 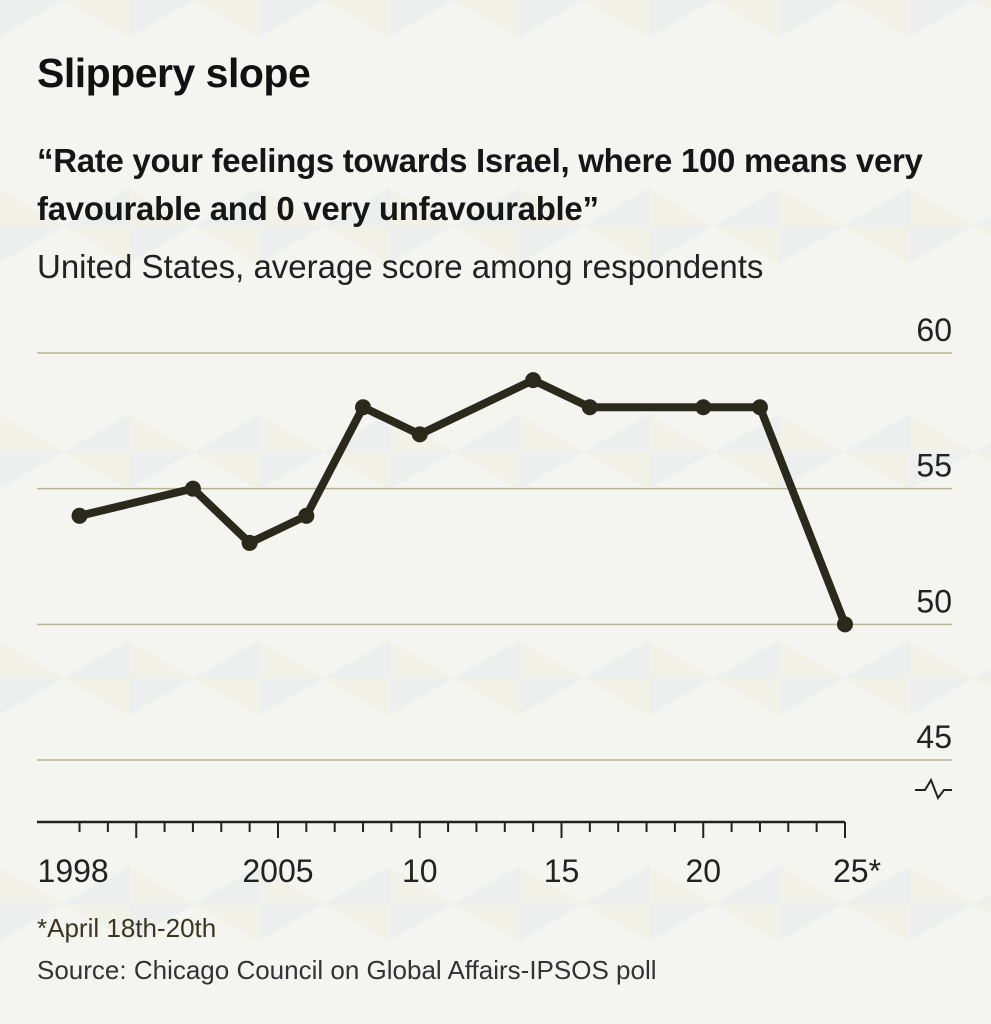 I want to click on y-tick-label: 55, so click(x=934, y=466).